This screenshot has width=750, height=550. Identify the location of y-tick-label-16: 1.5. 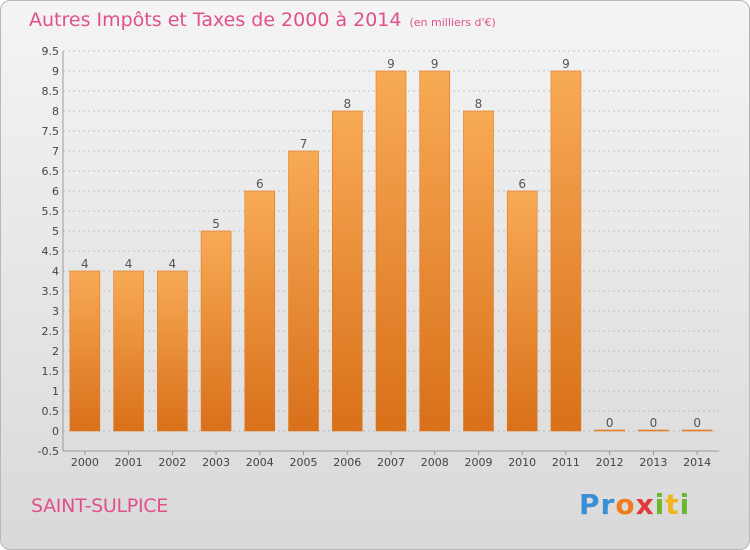
(51, 371).